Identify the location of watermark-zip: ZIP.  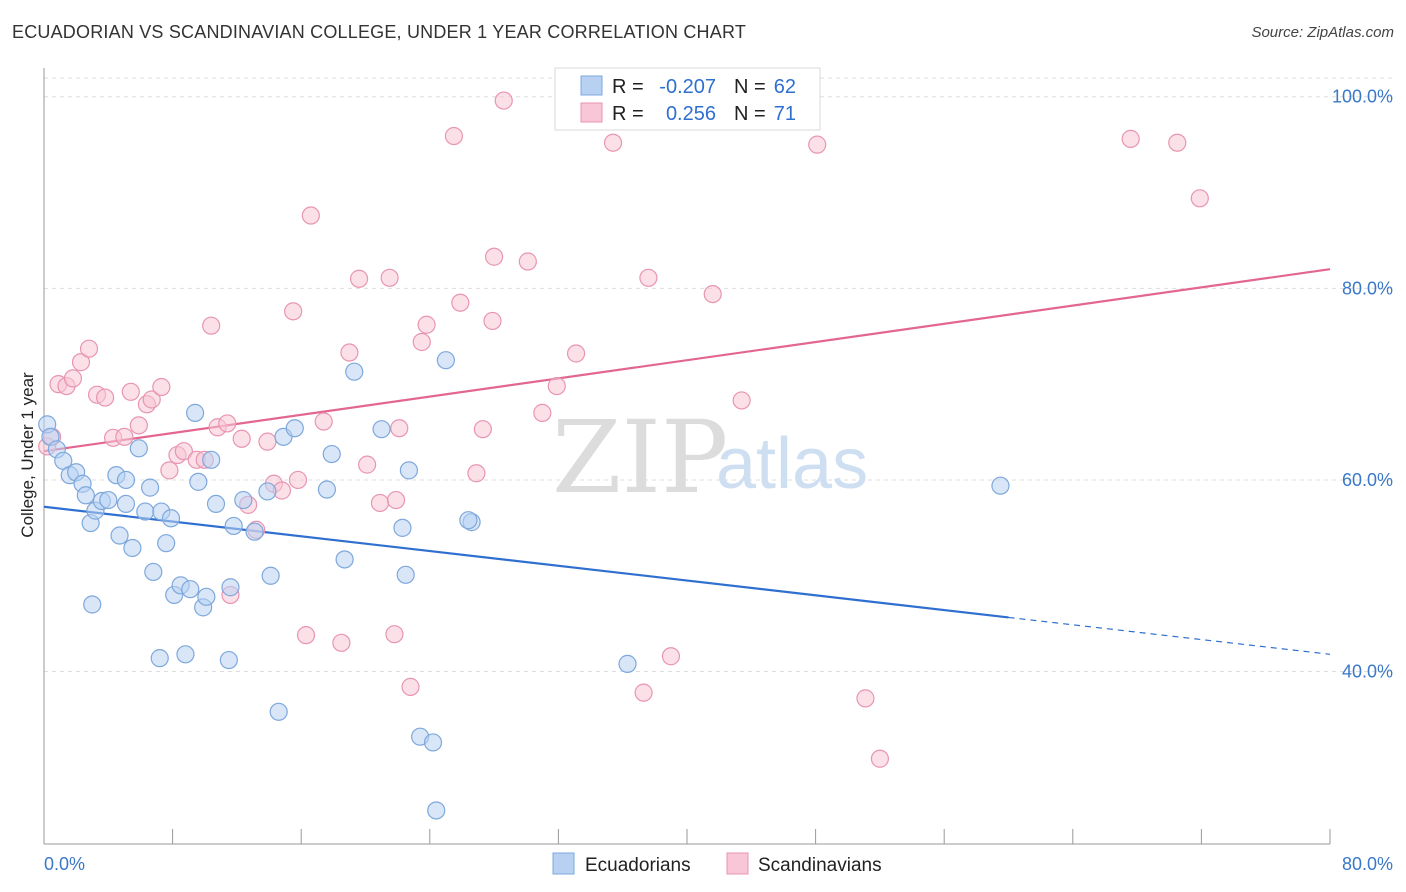
(640, 457).